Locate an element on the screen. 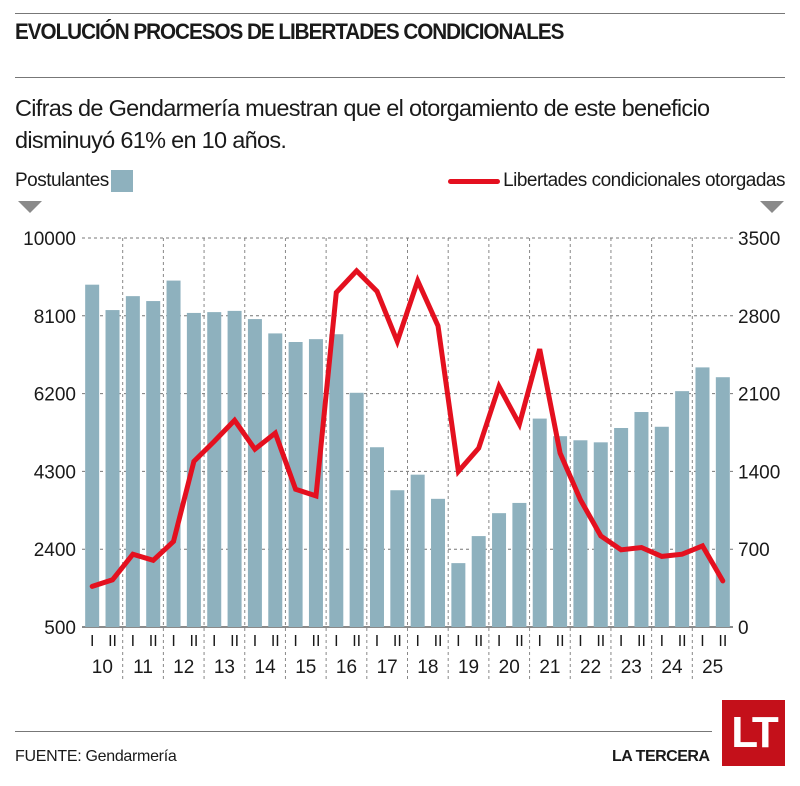 The height and width of the screenshot is (786, 800). bar-25-II is located at coordinates (722, 502).